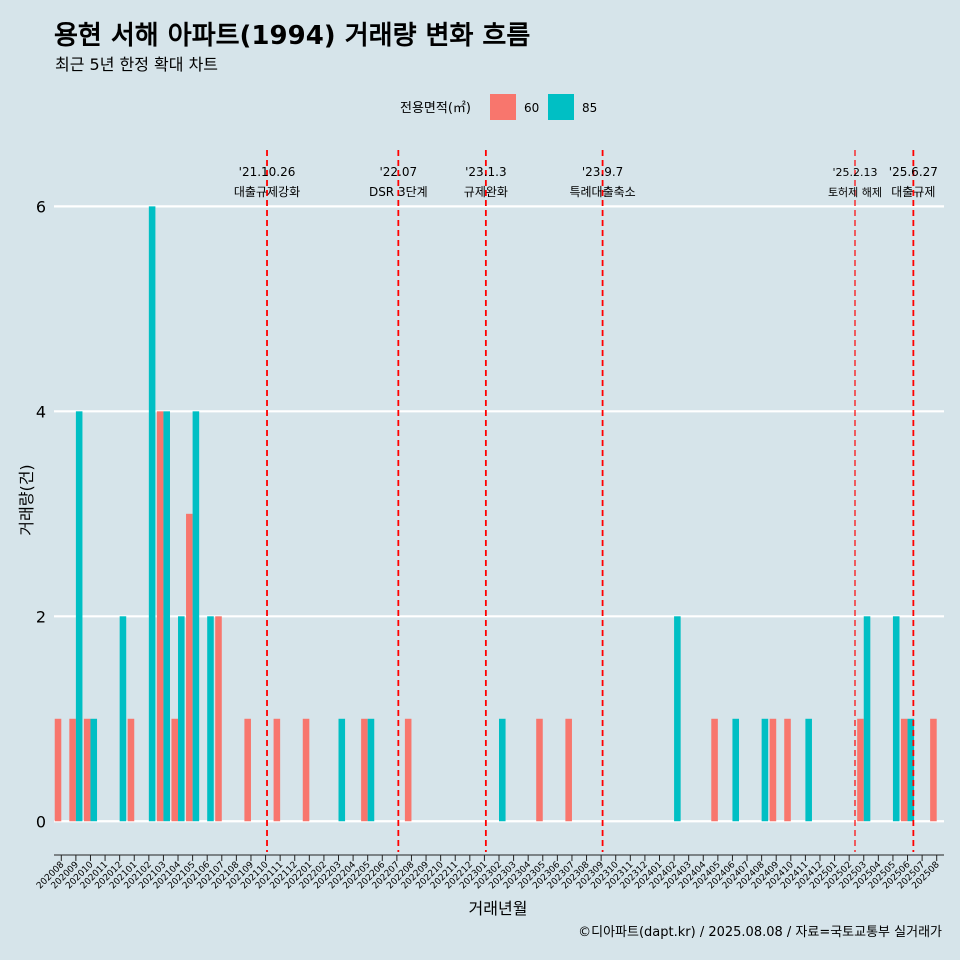  I want to click on event-label-1: DSR 3단계, so click(398, 192).